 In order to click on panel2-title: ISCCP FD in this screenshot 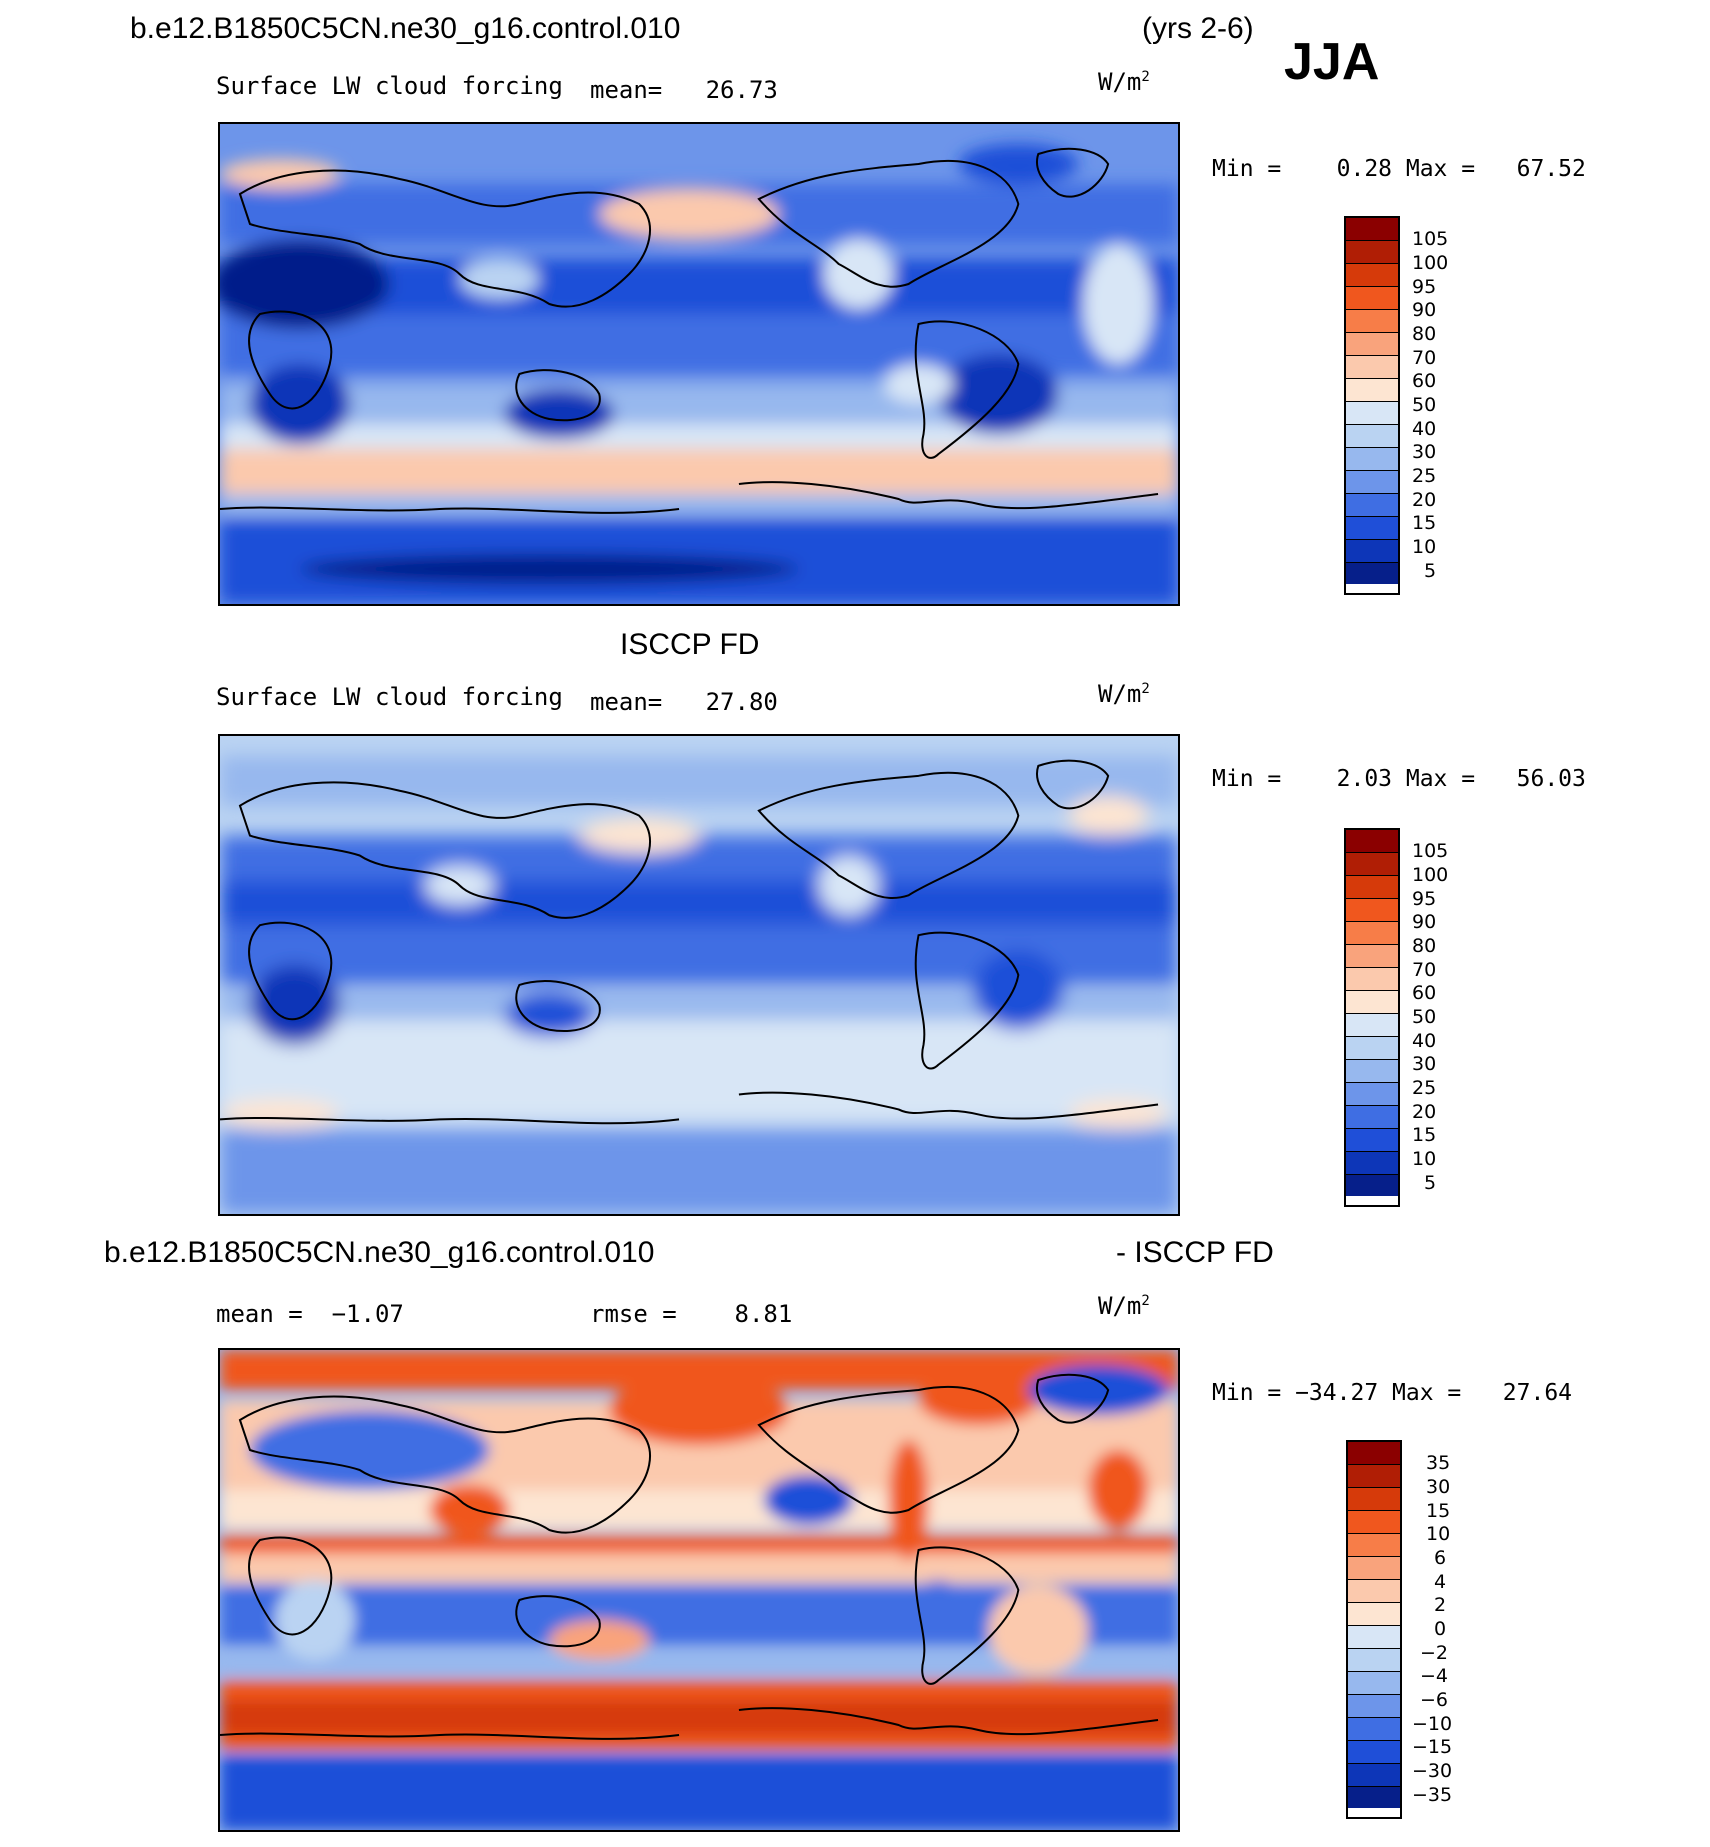, I will do `click(690, 644)`.